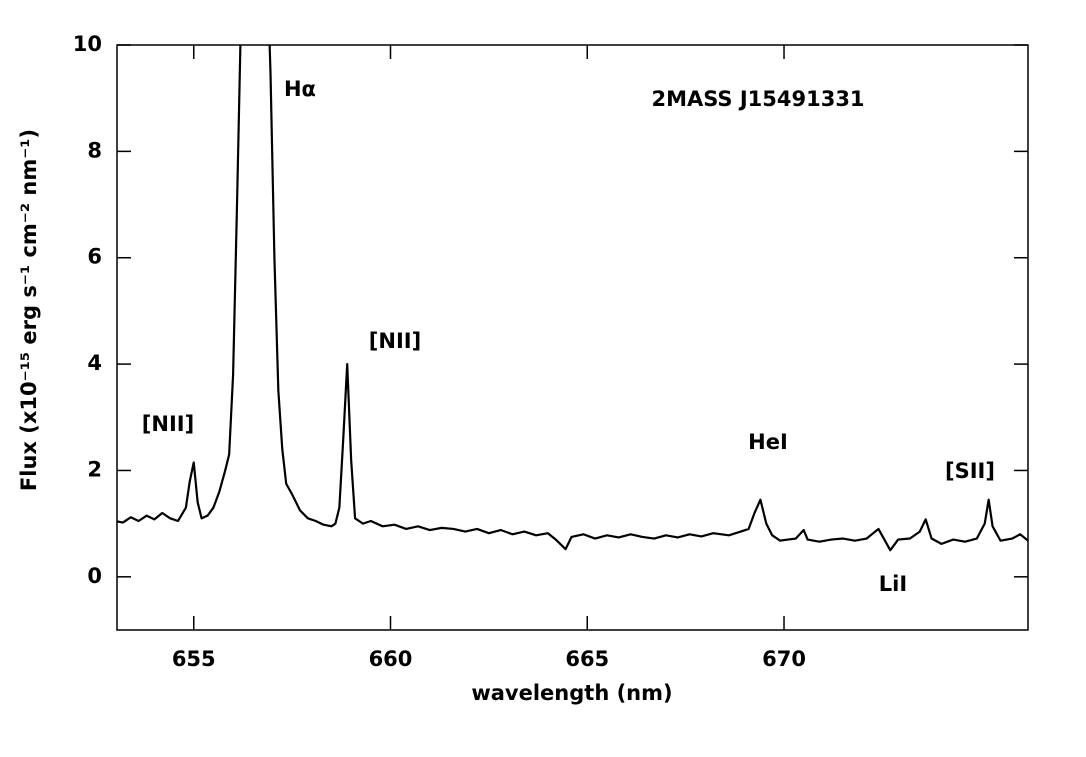 The height and width of the screenshot is (757, 1086). Describe the element at coordinates (784, 659) in the screenshot. I see `x-tick-label: 670` at that location.